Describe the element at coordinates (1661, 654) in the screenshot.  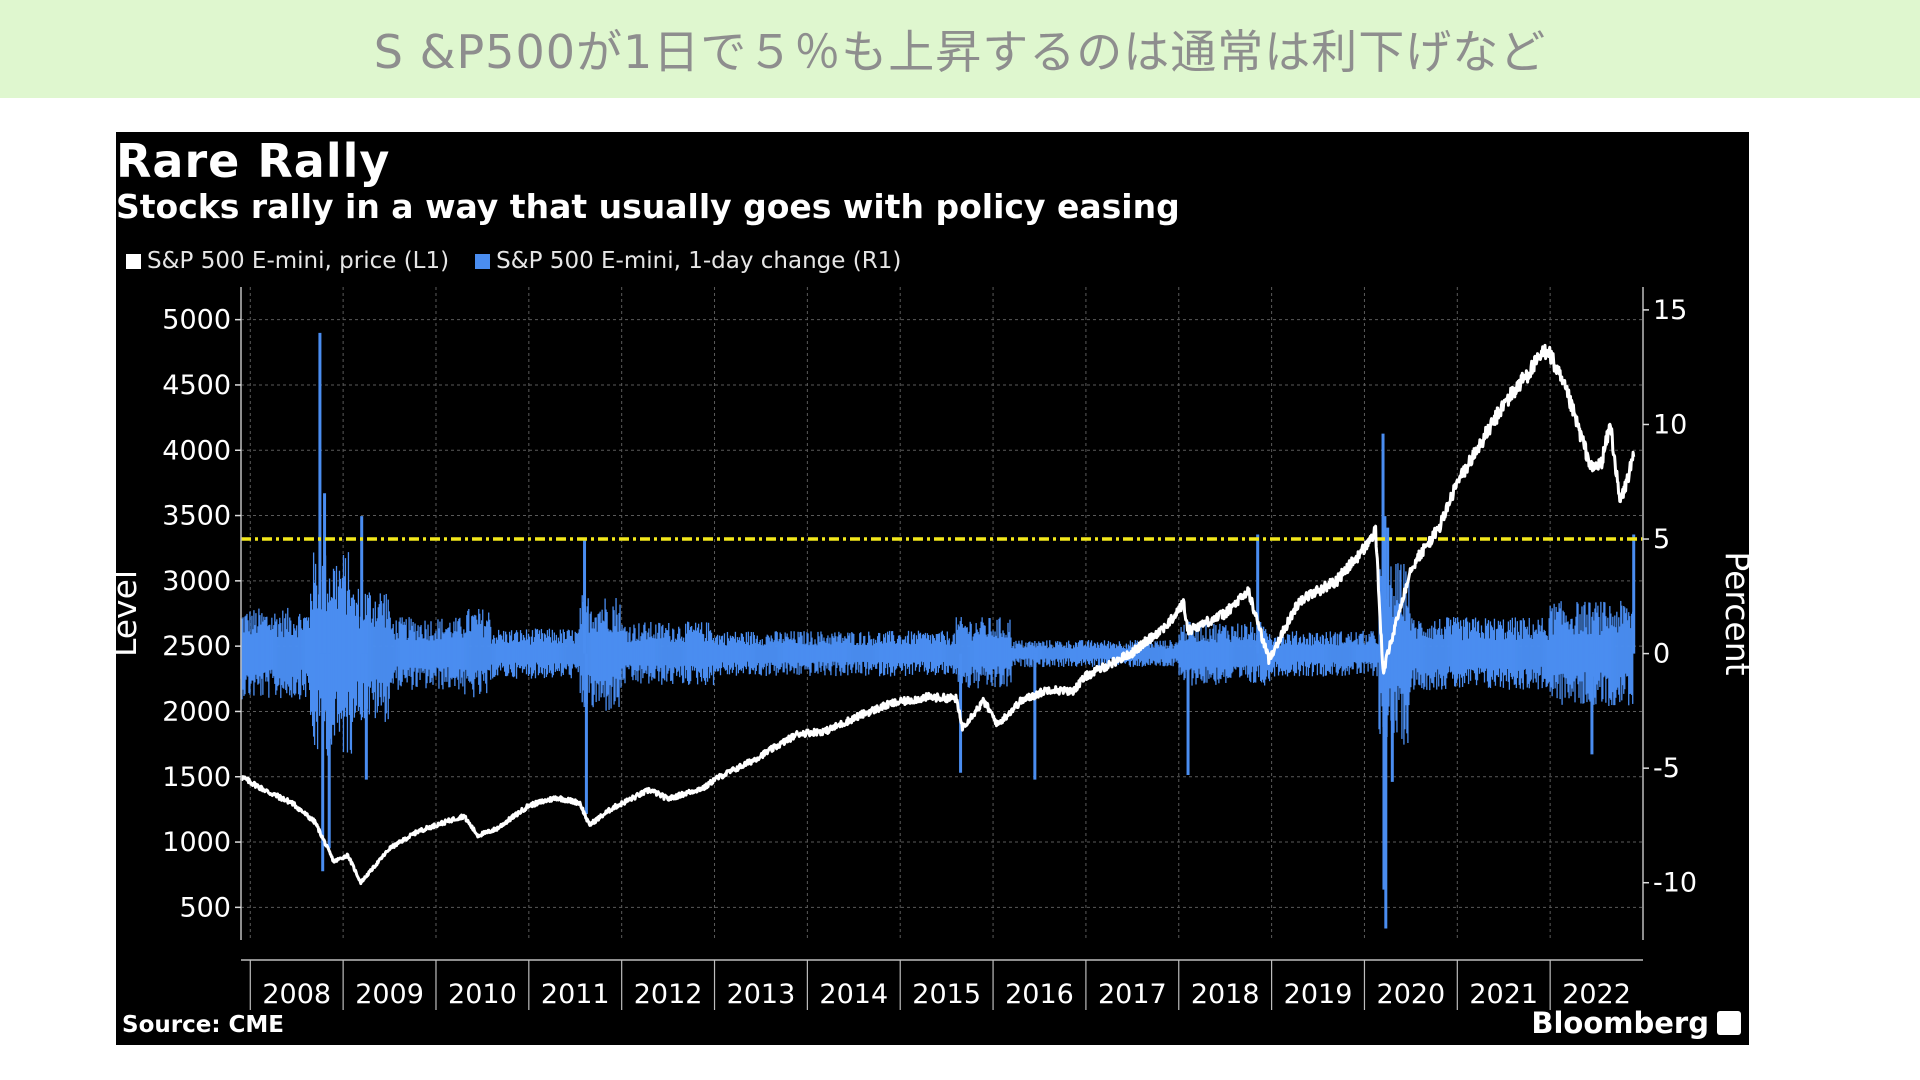
I see `right-tick-label: 0` at that location.